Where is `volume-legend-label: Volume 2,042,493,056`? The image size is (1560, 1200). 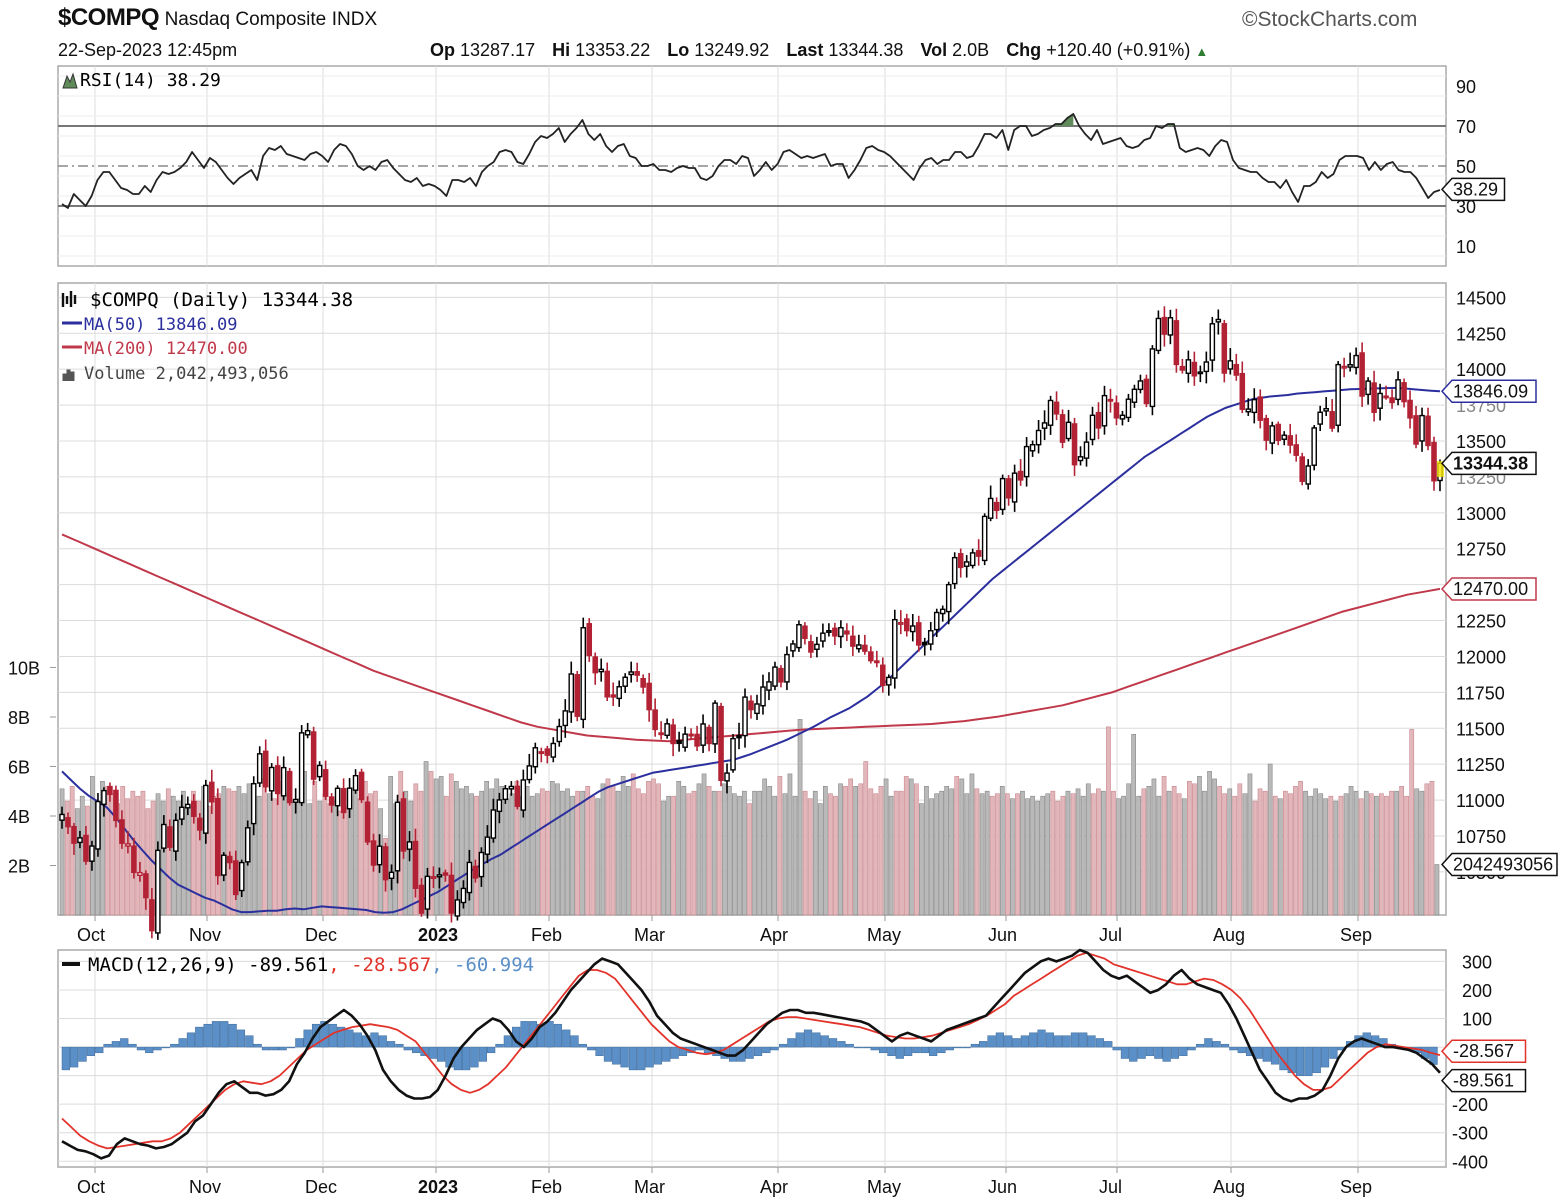 volume-legend-label: Volume 2,042,493,056 is located at coordinates (186, 374).